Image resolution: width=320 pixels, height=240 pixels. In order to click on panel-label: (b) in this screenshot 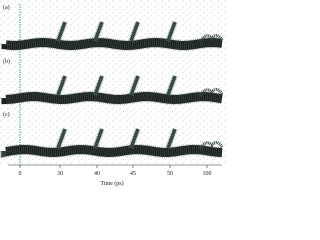, I will do `click(6, 61)`.